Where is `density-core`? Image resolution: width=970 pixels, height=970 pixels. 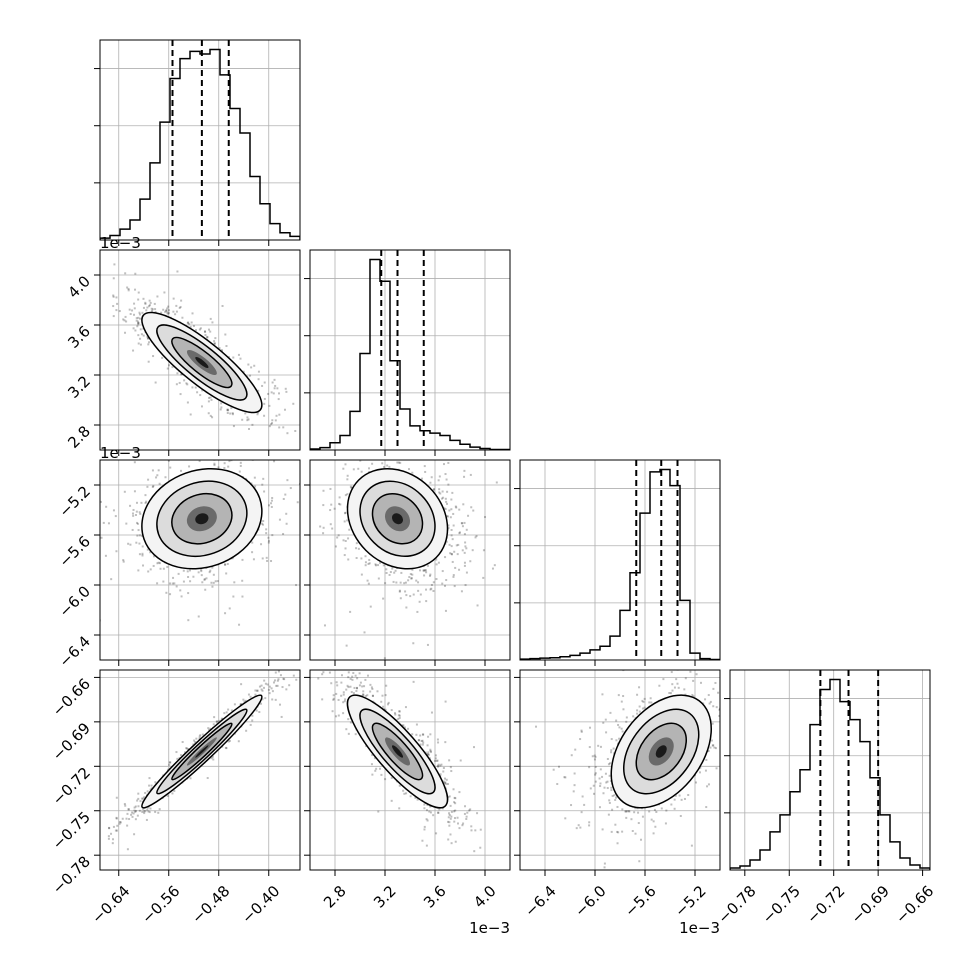 density-core is located at coordinates (202, 519).